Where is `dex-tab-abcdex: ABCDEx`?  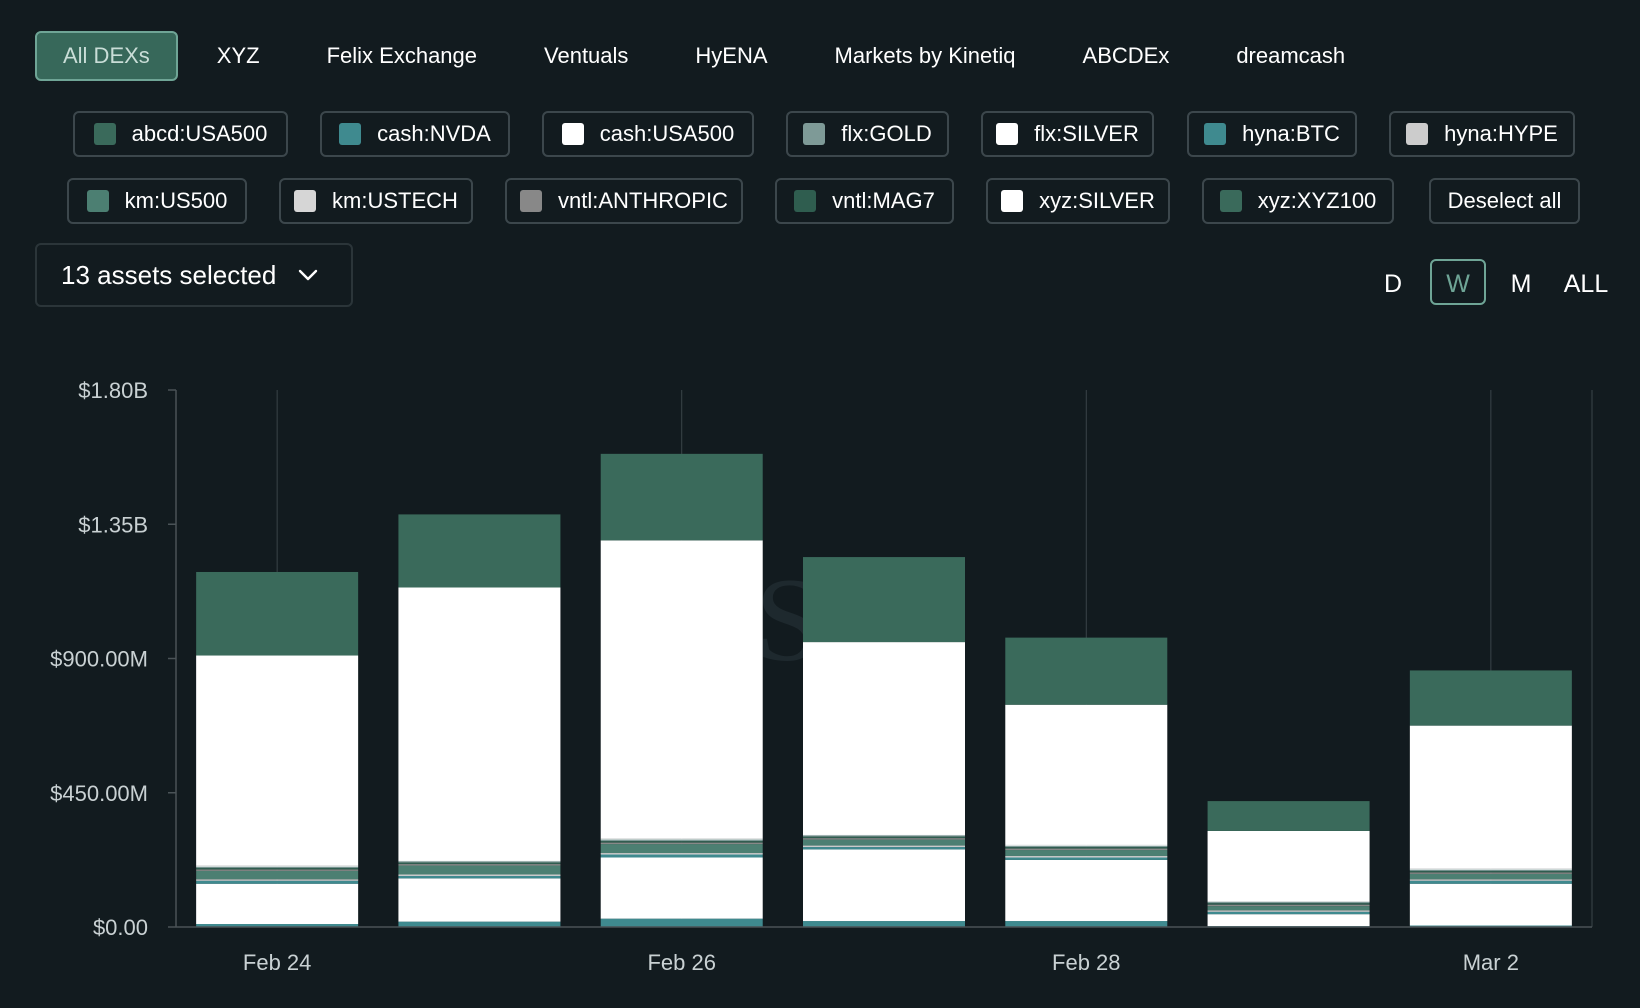 dex-tab-abcdex: ABCDEx is located at coordinates (1126, 55).